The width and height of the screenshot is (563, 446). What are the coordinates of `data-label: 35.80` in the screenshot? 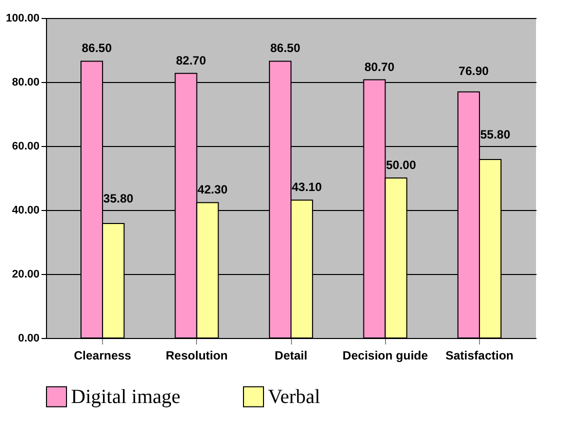 It's located at (118, 198).